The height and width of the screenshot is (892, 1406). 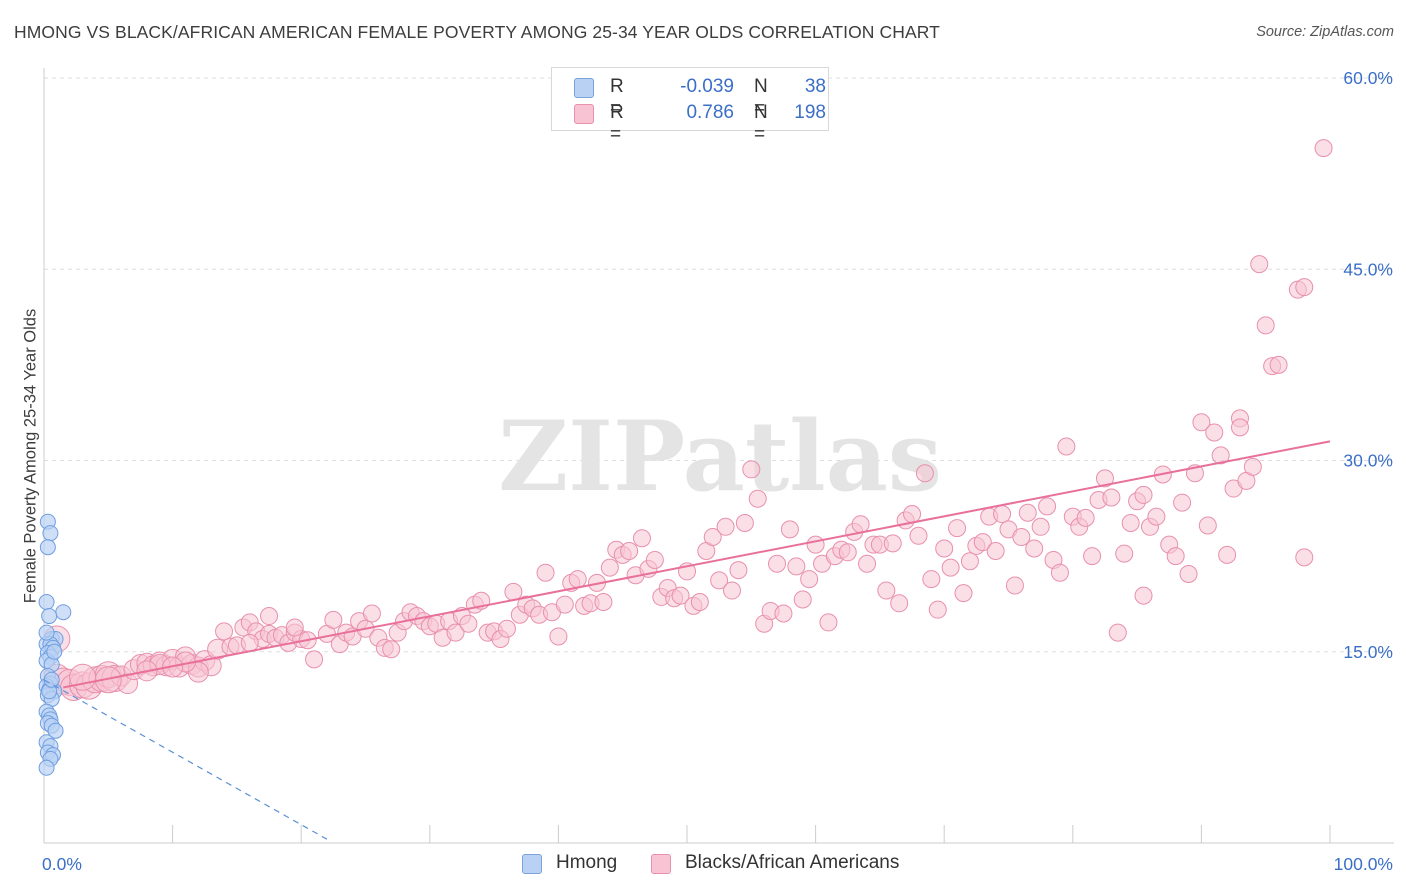 I want to click on y-tick-label: 60.0%, so click(x=1368, y=78).